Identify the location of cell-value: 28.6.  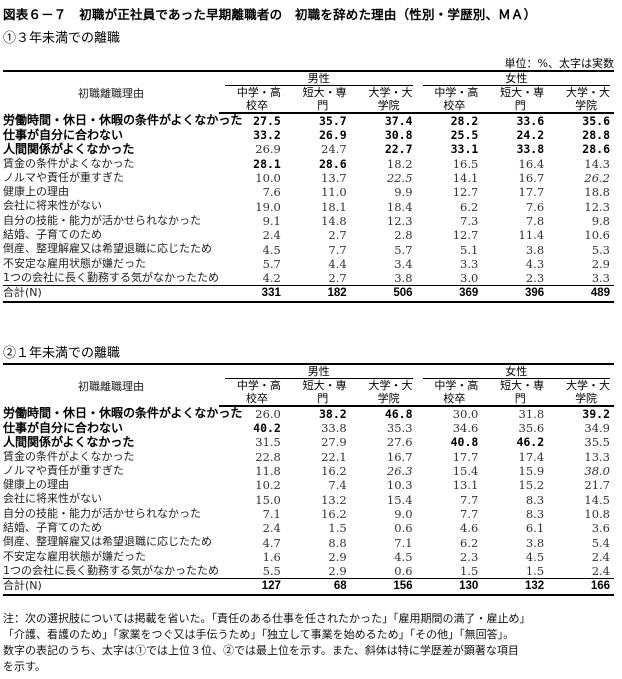
(332, 163).